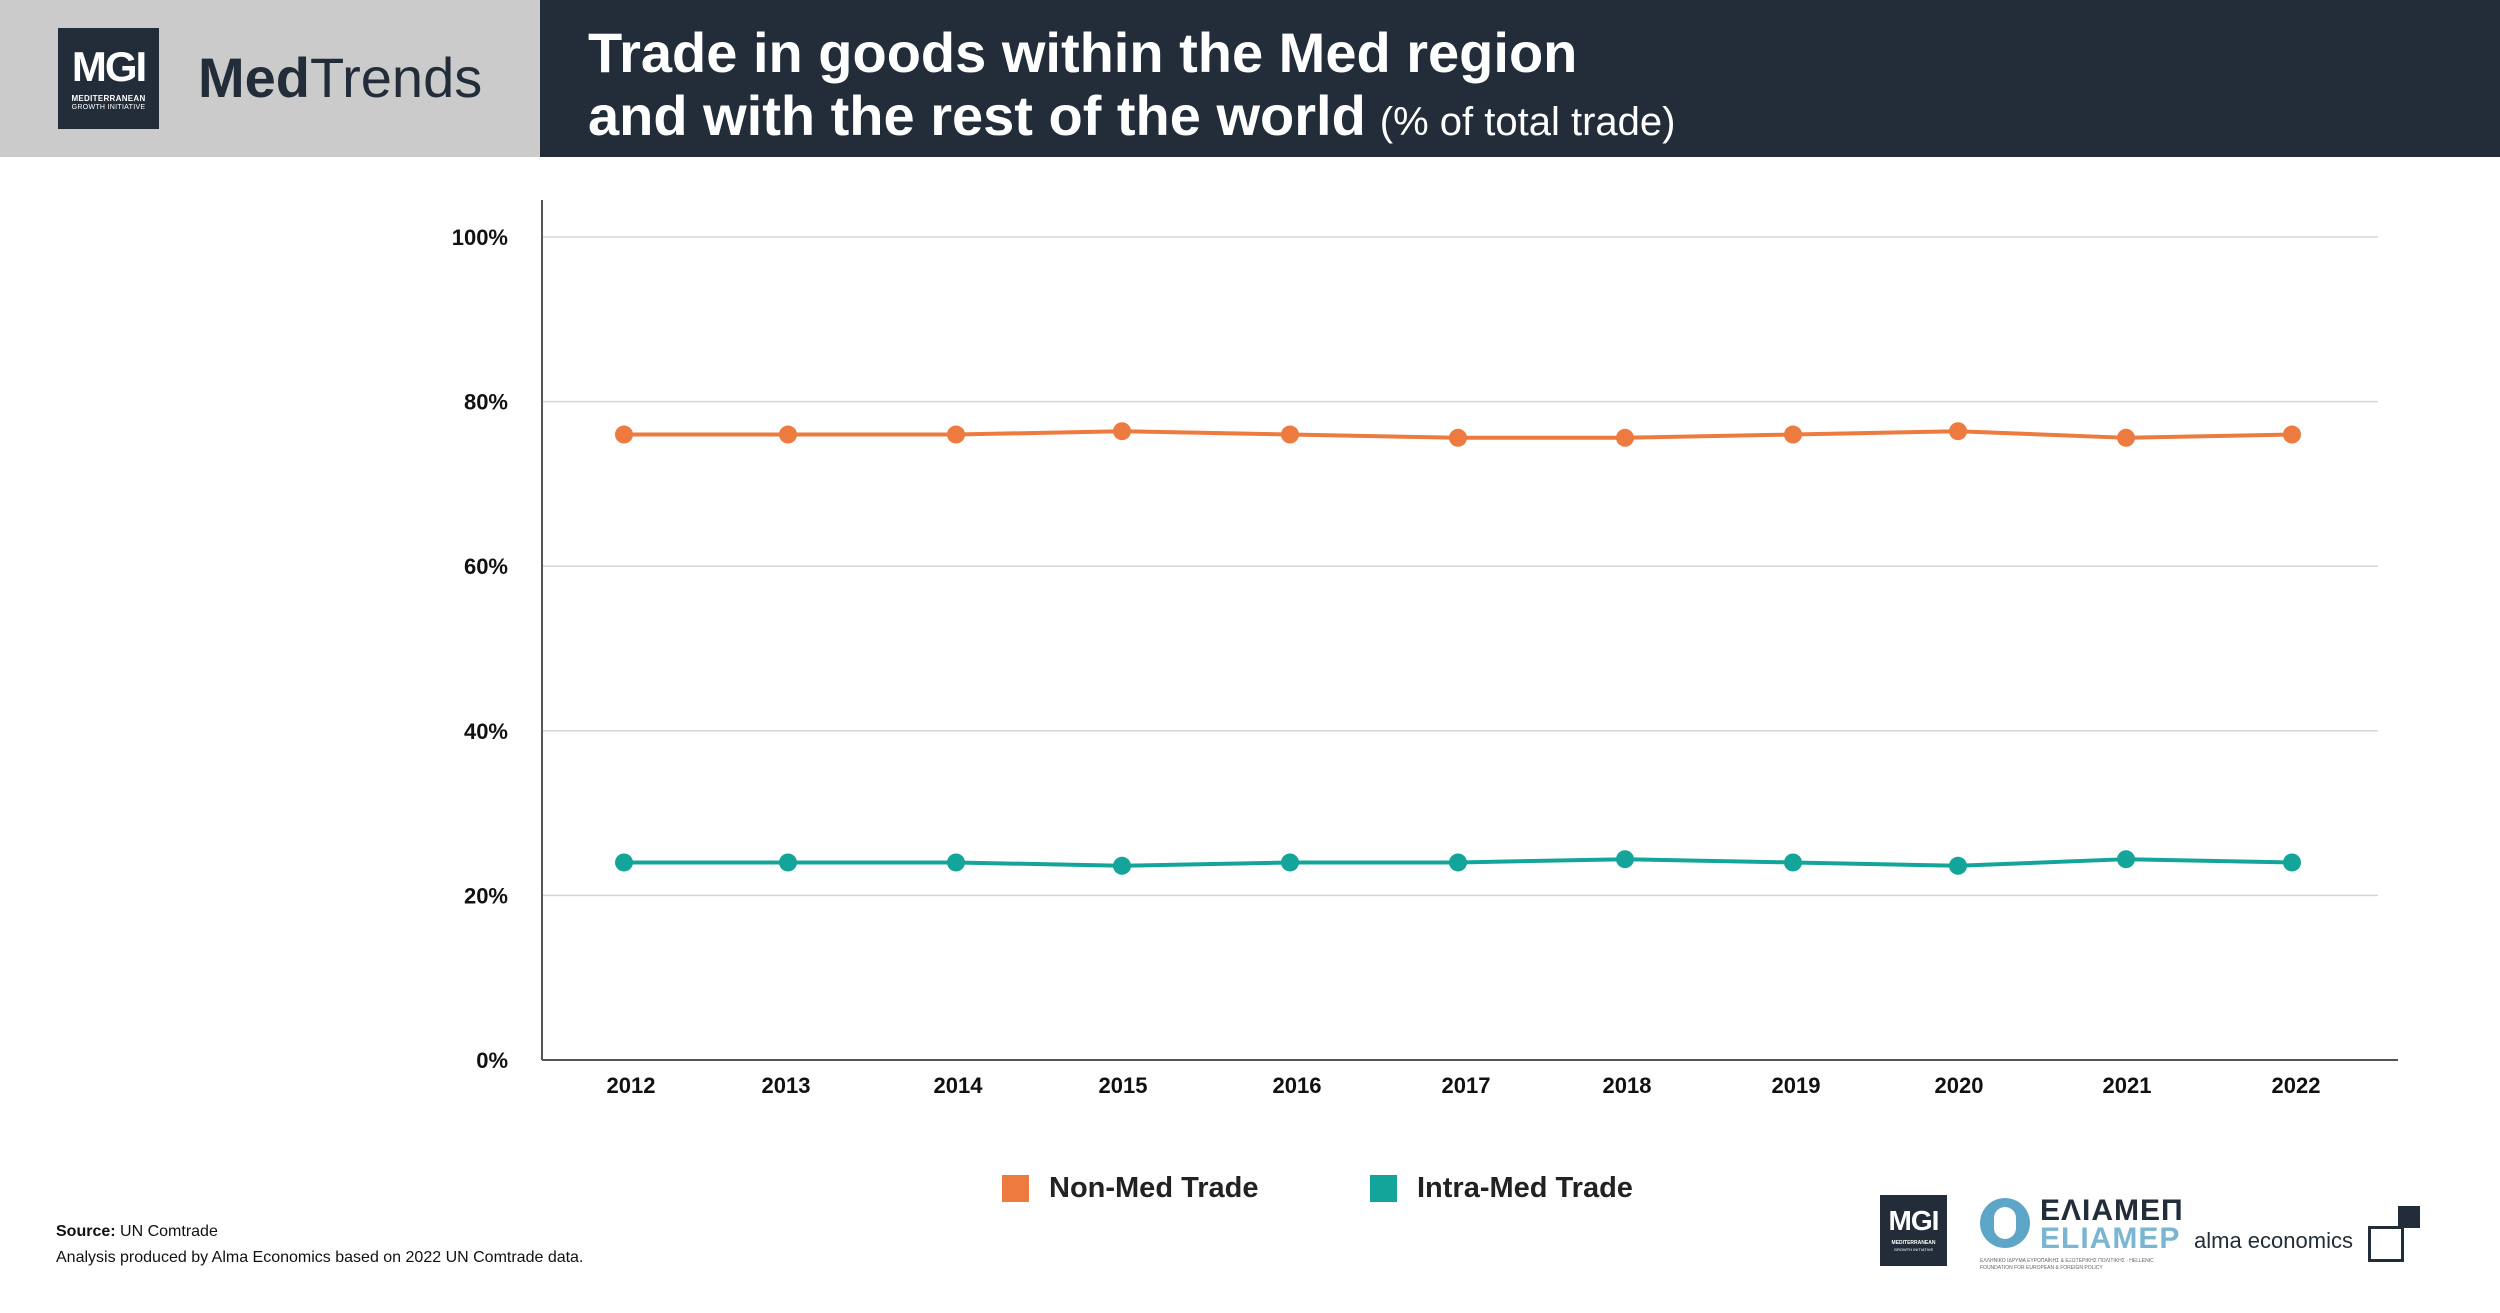 The width and height of the screenshot is (2500, 1313). What do you see at coordinates (1914, 1220) in the screenshot?
I see `partner-mgi-text: MGI` at bounding box center [1914, 1220].